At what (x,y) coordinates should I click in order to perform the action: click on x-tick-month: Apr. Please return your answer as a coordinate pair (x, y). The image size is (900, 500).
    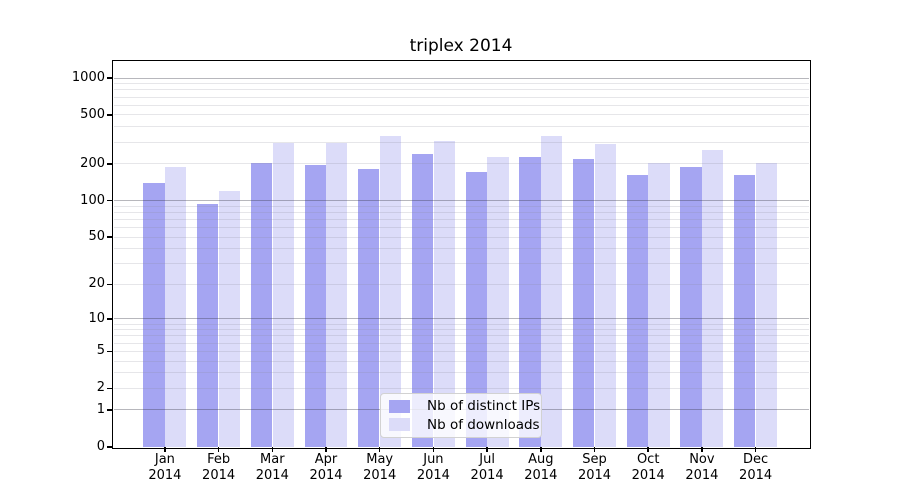
    Looking at the image, I should click on (326, 459).